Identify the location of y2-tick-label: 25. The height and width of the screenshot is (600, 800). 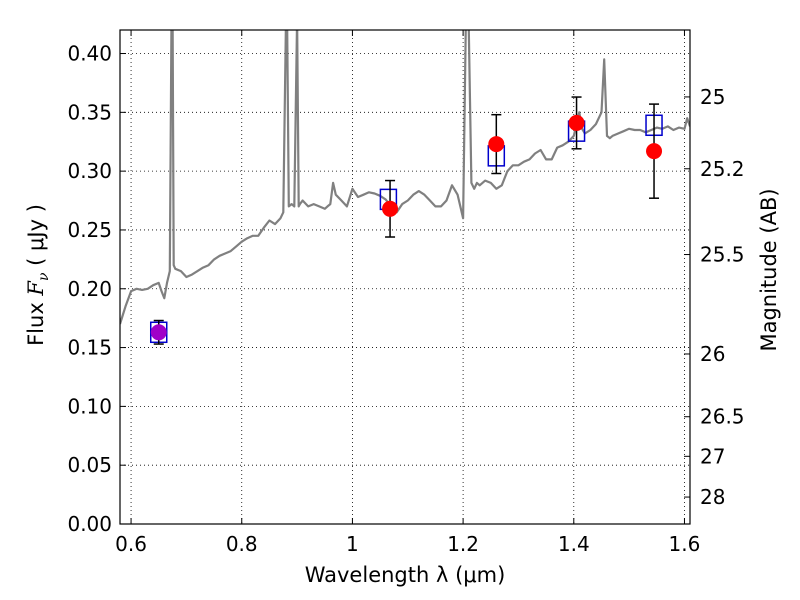
(712, 97).